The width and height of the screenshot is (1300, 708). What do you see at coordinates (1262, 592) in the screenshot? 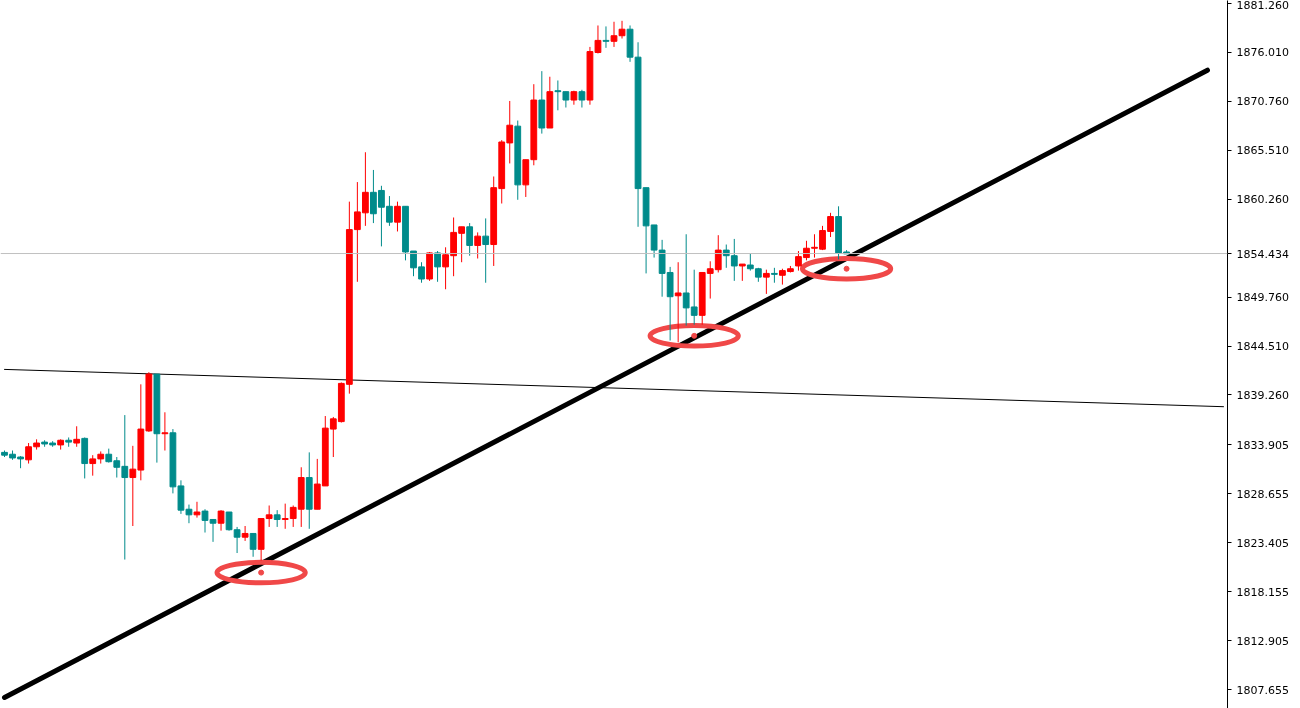
I see `y-tick-label: 1818.155` at bounding box center [1262, 592].